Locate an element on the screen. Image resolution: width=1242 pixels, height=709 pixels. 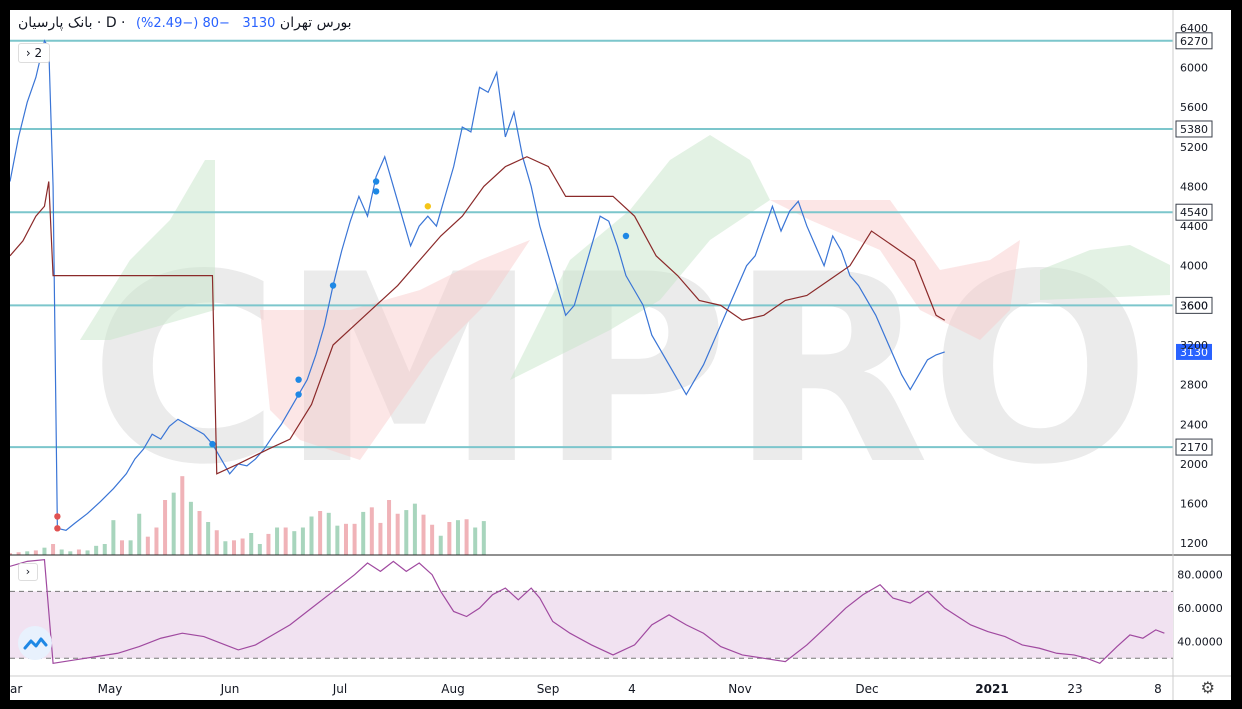
rsi-tick-label: 60.0000 is located at coordinates (1200, 608).